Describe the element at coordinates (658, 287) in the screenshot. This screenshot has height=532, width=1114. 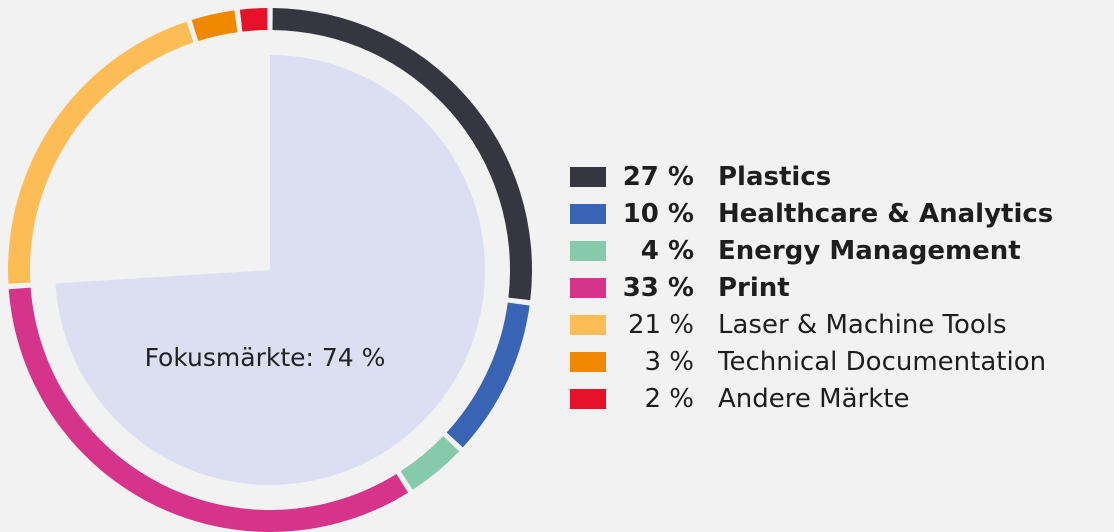
I see `legend-percent: 33 %` at that location.